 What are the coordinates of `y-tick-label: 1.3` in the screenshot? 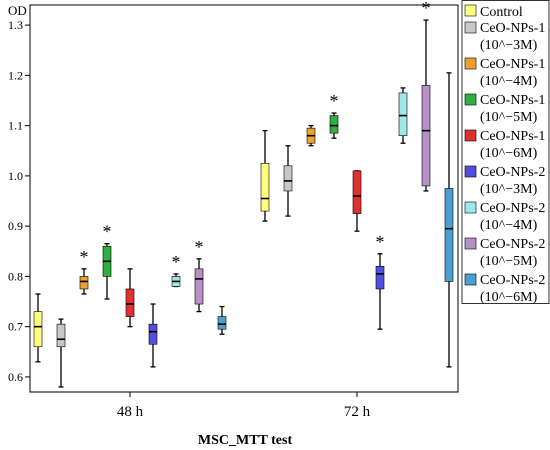 It's located at (15, 25).